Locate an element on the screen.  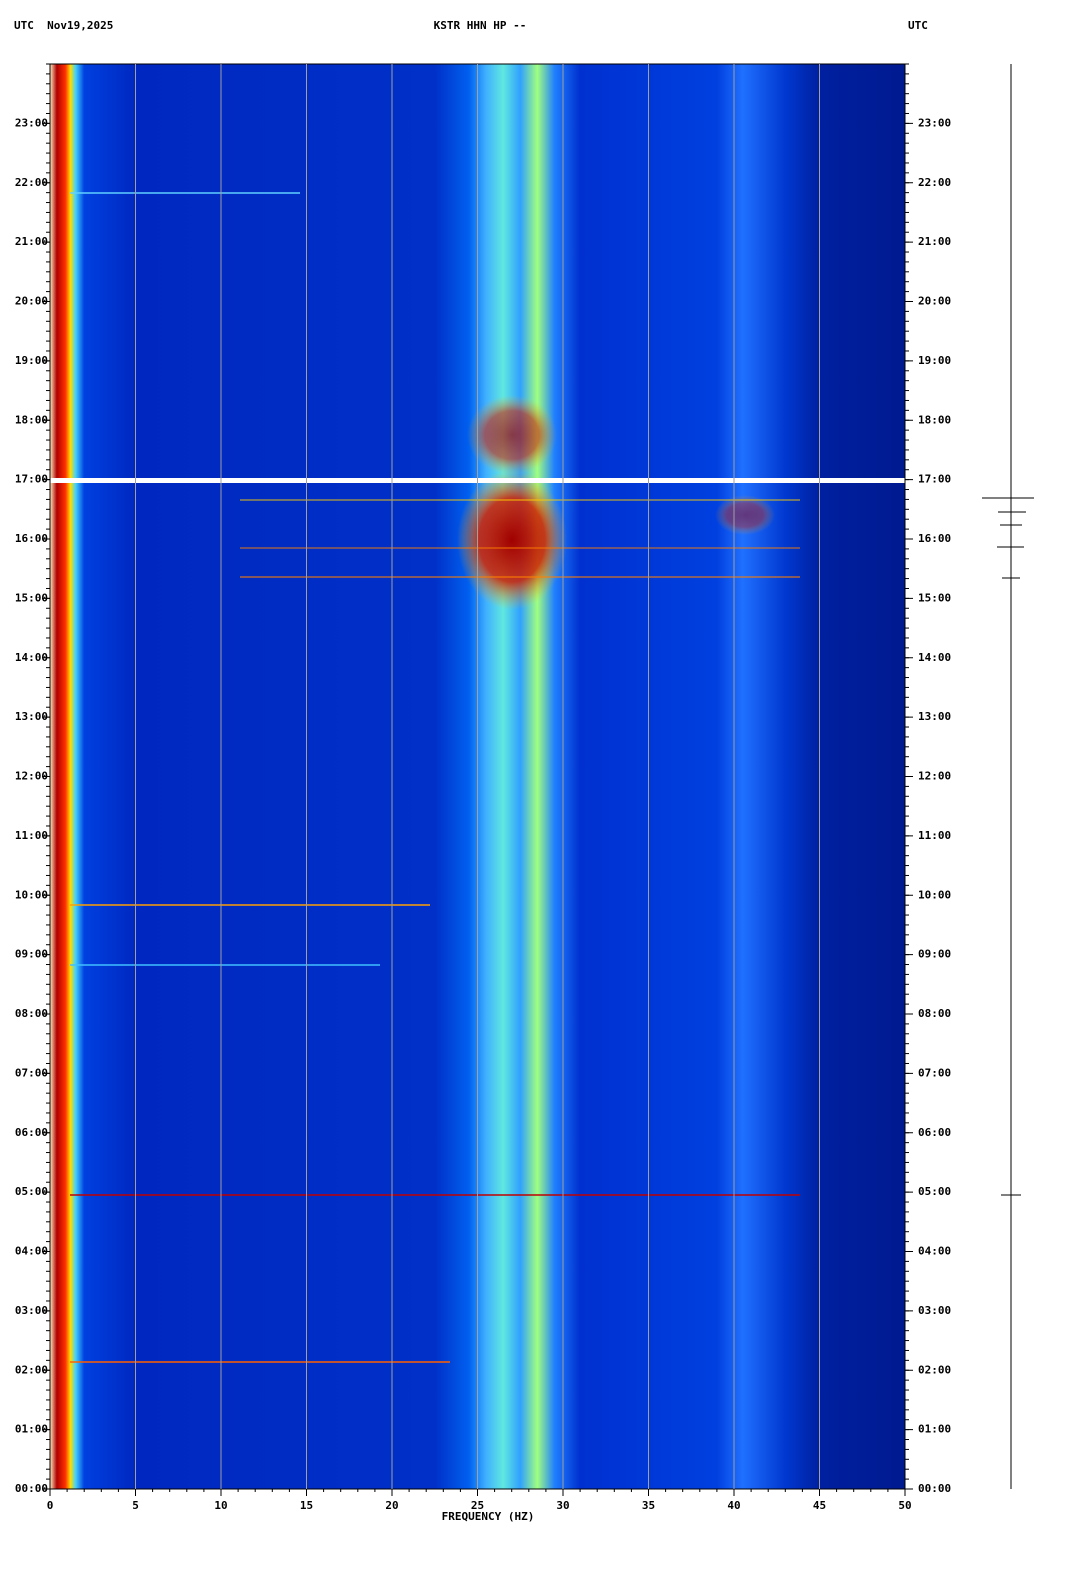
y-tick-label-right: 12:00 is located at coordinates (934, 776).